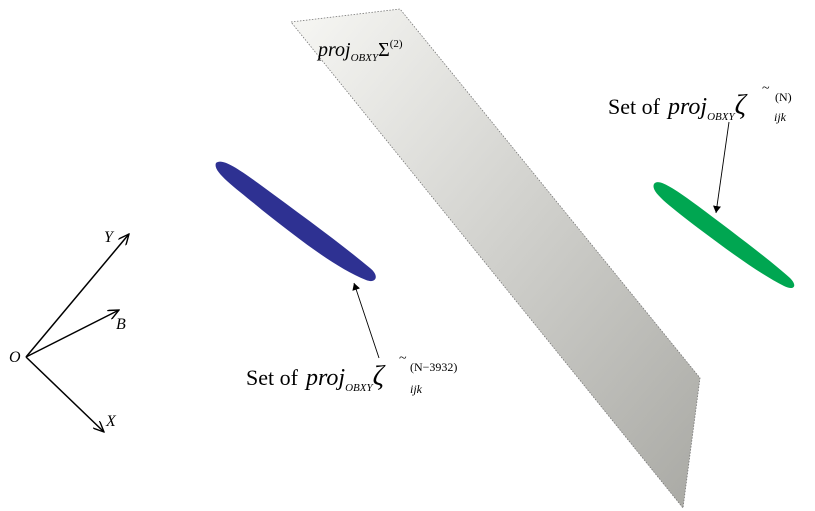  Describe the element at coordinates (433, 367) in the screenshot. I see `blue-set-label-sup: (N−3932)` at that location.